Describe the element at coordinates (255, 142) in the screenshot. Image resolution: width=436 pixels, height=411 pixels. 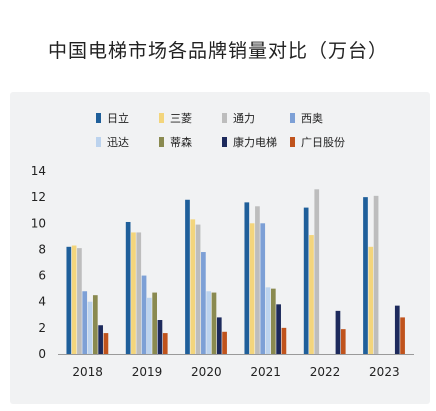
I see `legend-label: 康力电梯` at that location.